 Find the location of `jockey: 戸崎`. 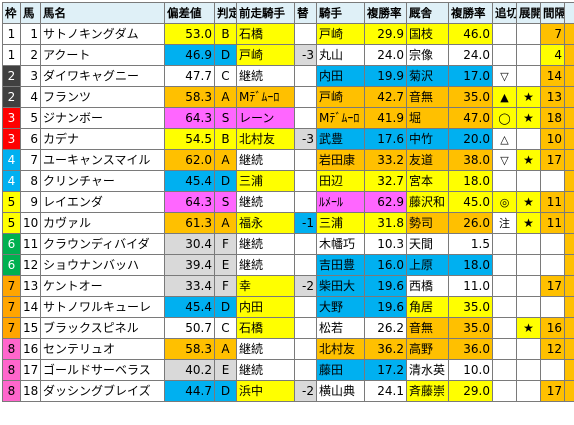

jockey: 戸崎 is located at coordinates (341, 34).